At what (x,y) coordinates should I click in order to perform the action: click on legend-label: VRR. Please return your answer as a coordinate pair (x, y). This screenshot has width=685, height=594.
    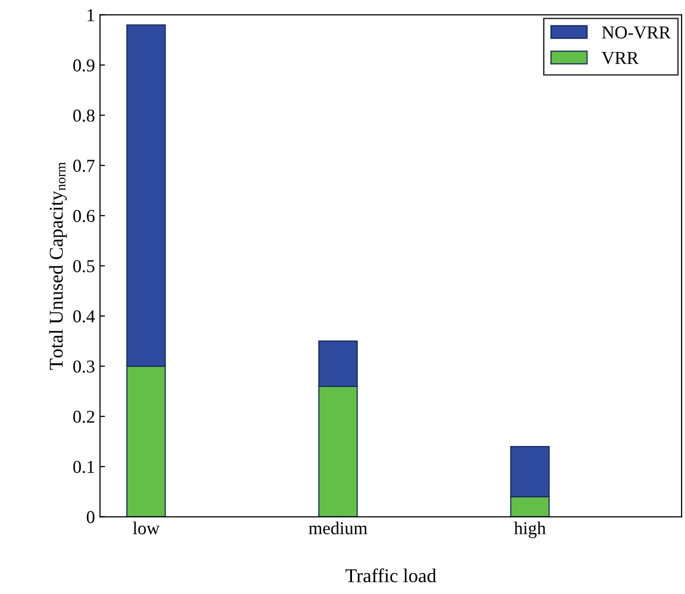
    Looking at the image, I should click on (620, 58).